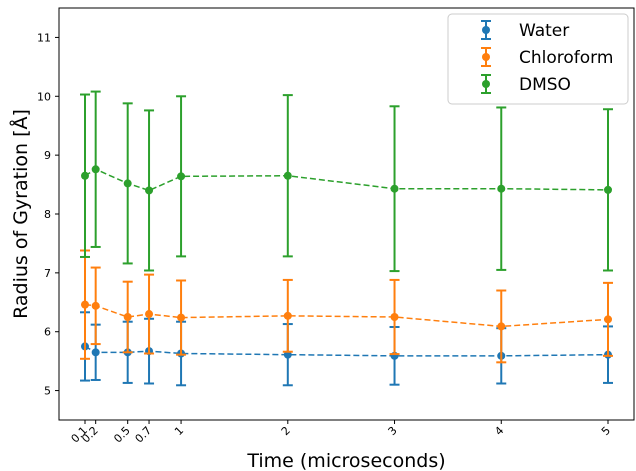 The height and width of the screenshot is (471, 636). I want to click on x-axis-label: Time (microseconds), so click(345, 460).